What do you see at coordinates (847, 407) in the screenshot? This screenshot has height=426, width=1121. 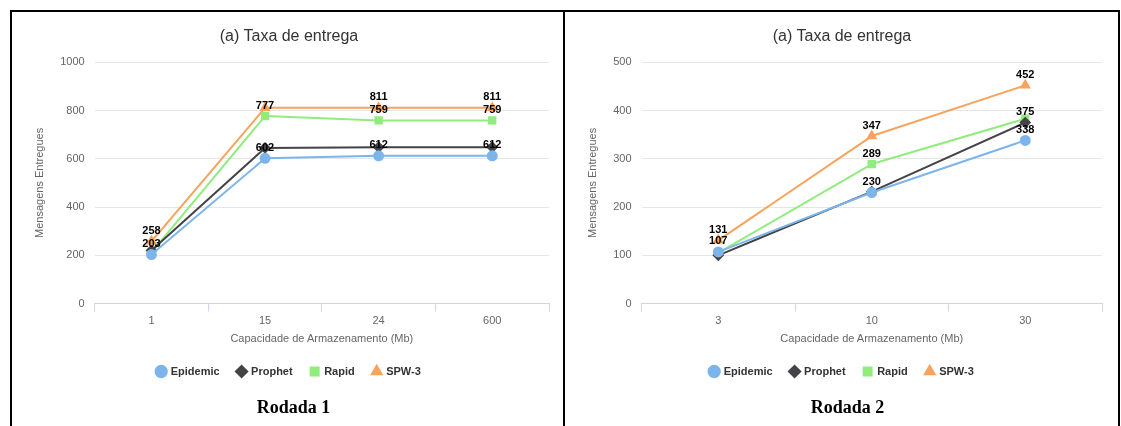 I see `text: Rodada 2` at bounding box center [847, 407].